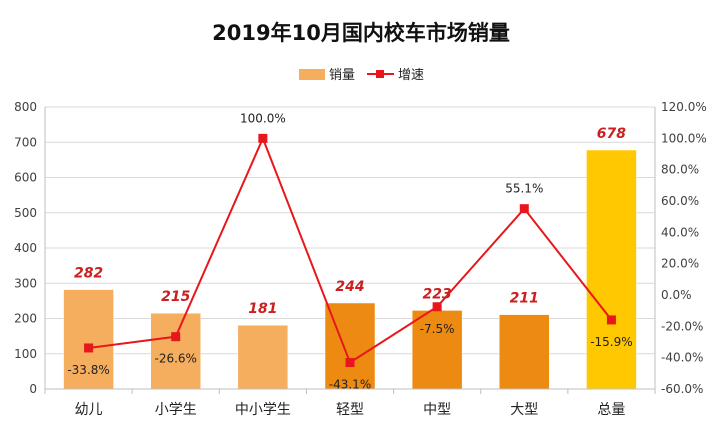 The width and height of the screenshot is (722, 434). Describe the element at coordinates (88, 274) in the screenshot. I see `bar-value-label: 282` at that location.